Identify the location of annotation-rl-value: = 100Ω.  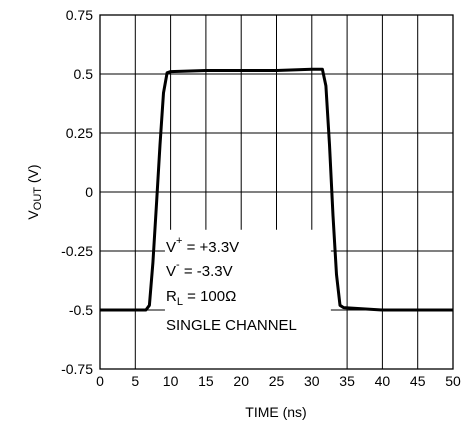
(209, 296).